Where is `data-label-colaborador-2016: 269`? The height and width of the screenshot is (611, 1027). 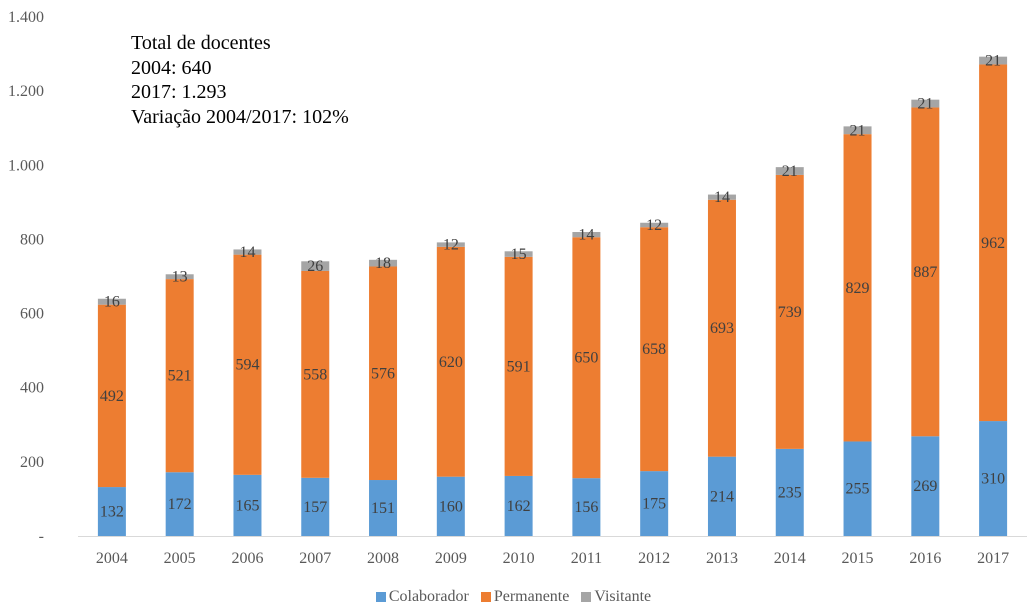
data-label-colaborador-2016: 269 is located at coordinates (925, 486).